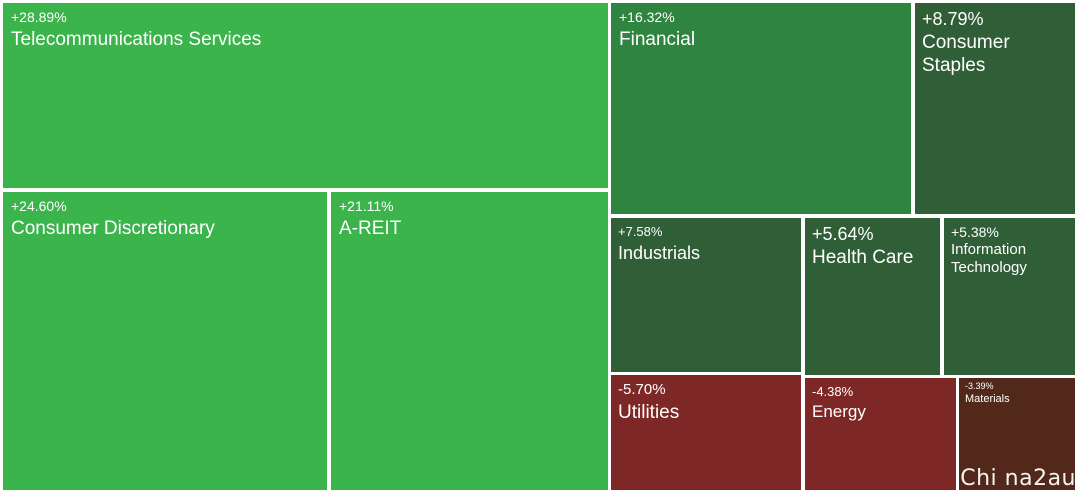  Describe the element at coordinates (647, 17) in the screenshot. I see `tile-change: +16.32%` at that location.